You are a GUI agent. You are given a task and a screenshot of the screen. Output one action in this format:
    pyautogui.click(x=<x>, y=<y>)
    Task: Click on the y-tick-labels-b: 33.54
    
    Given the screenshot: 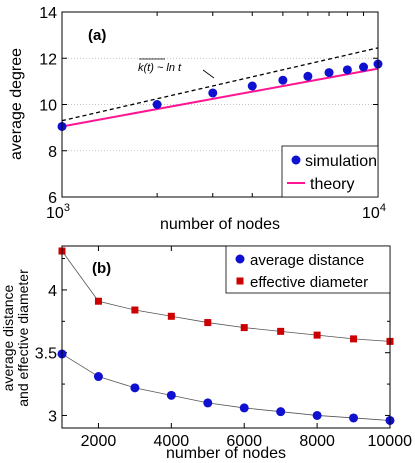 What is the action you would take?
    pyautogui.click(x=46, y=354)
    